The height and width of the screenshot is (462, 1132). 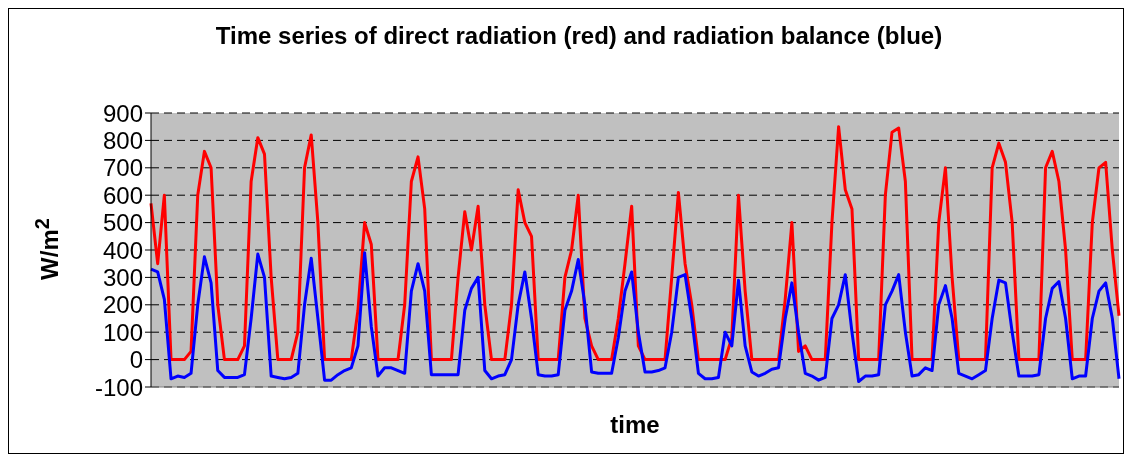 I want to click on y-tick-label: 200, so click(x=122, y=305).